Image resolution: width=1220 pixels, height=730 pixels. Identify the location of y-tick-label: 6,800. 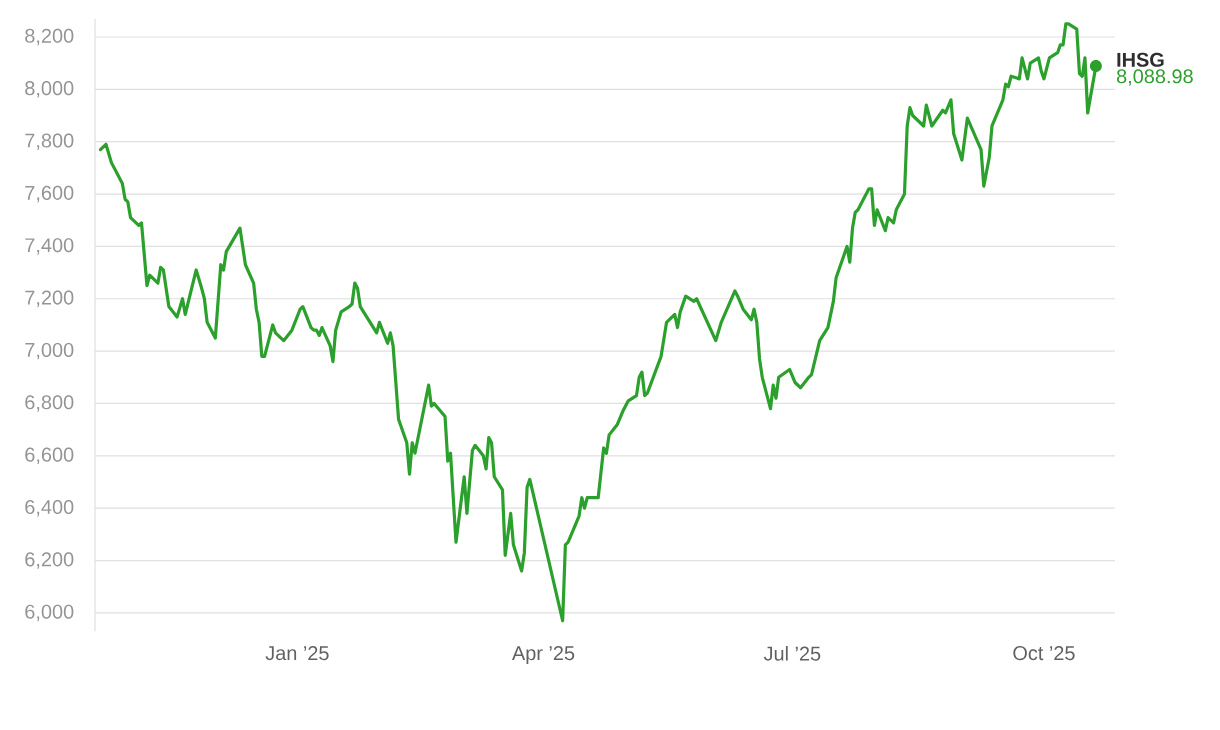
(49, 403).